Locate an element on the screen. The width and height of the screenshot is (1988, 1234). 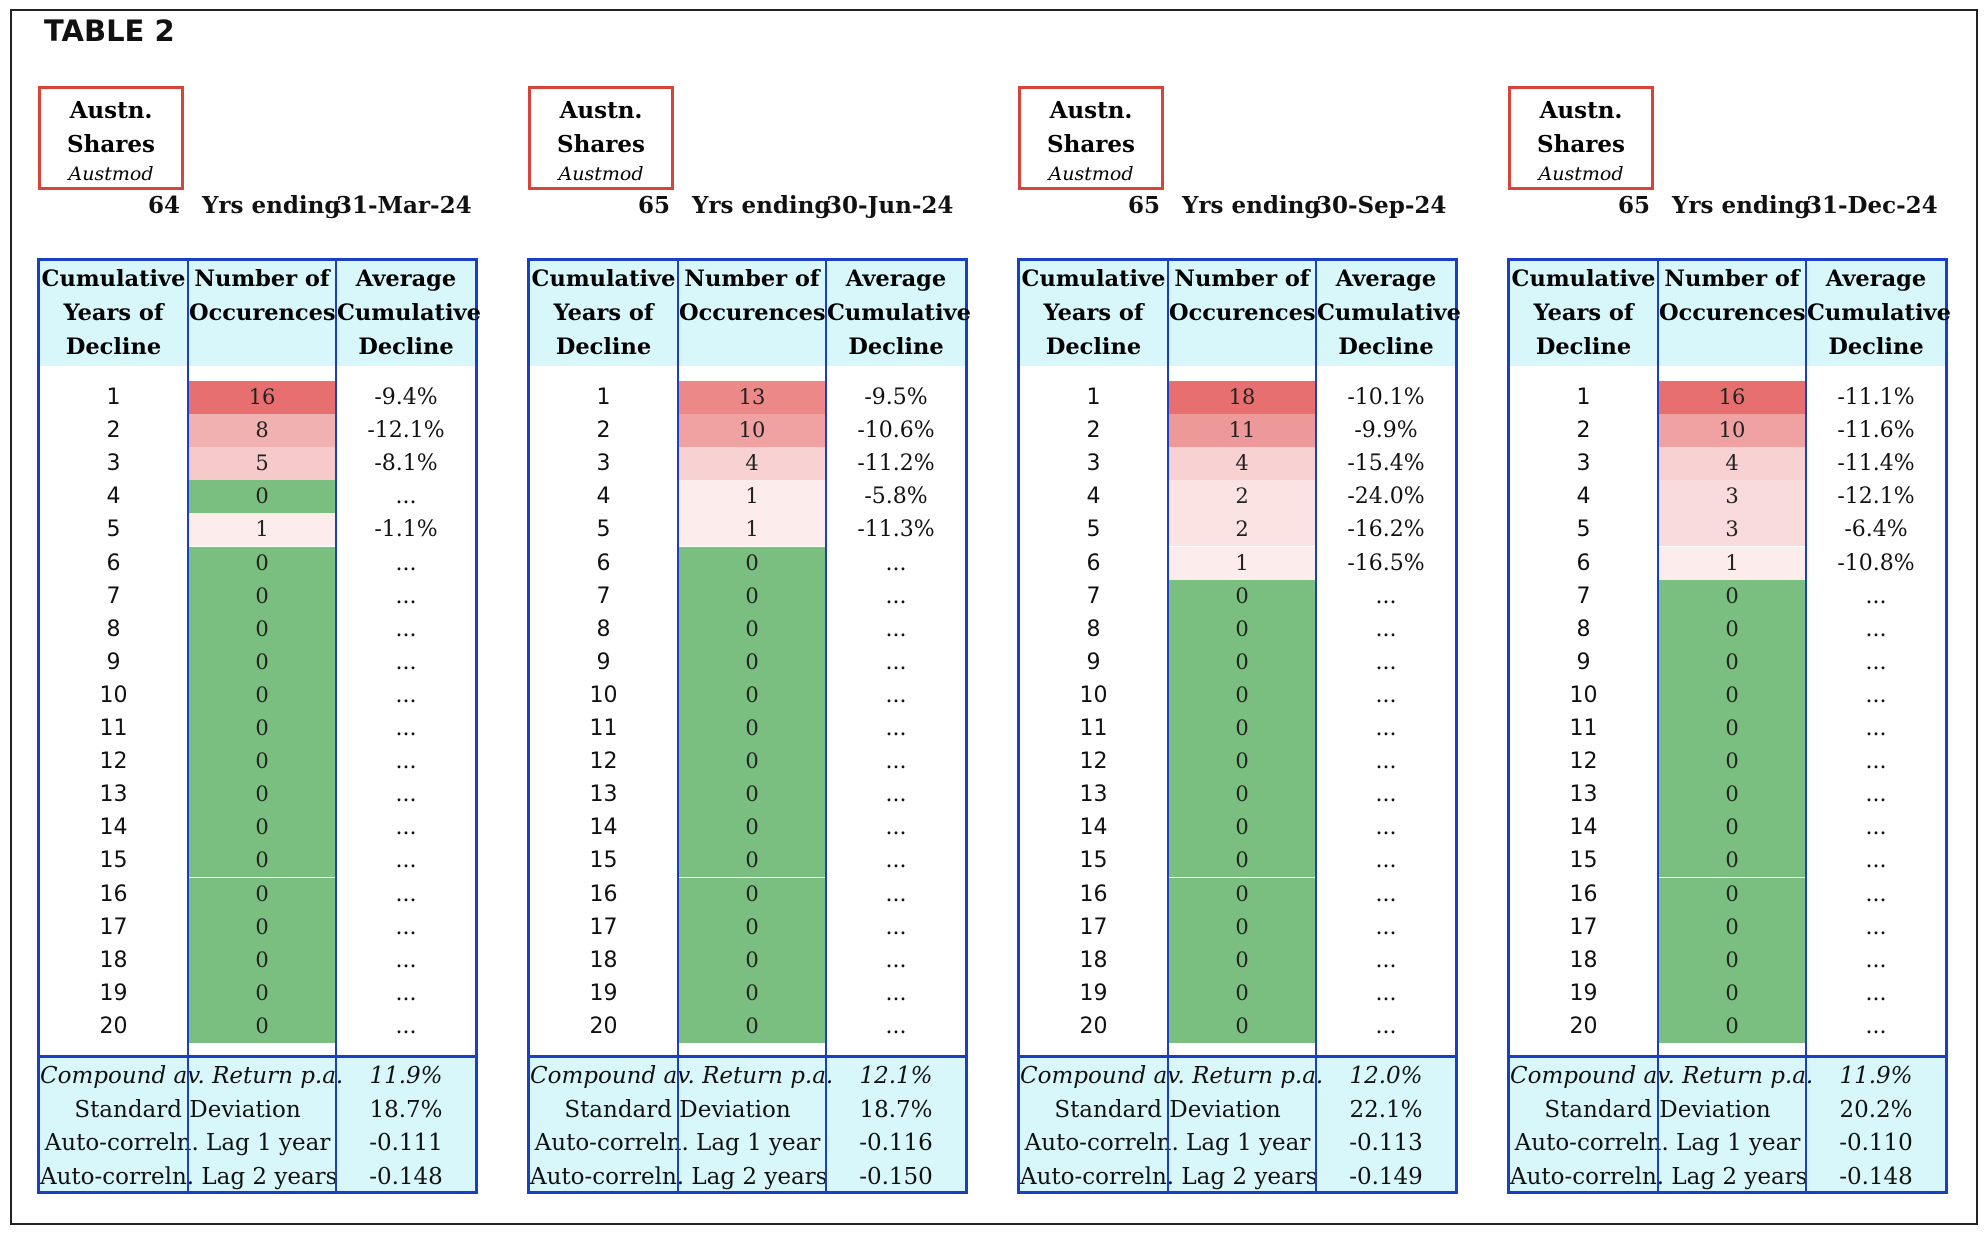
period-date: 30-Jun-24 is located at coordinates (890, 205).